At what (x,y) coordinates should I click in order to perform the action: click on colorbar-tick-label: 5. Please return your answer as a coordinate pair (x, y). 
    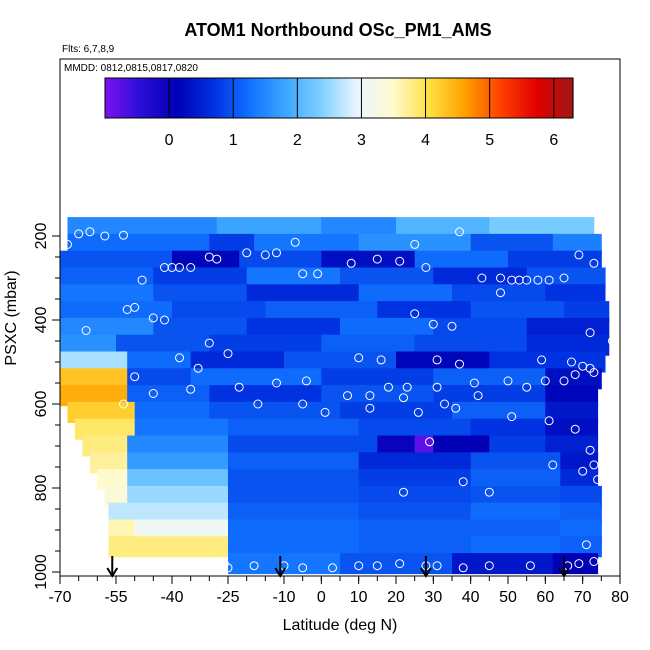
    Looking at the image, I should click on (489, 140).